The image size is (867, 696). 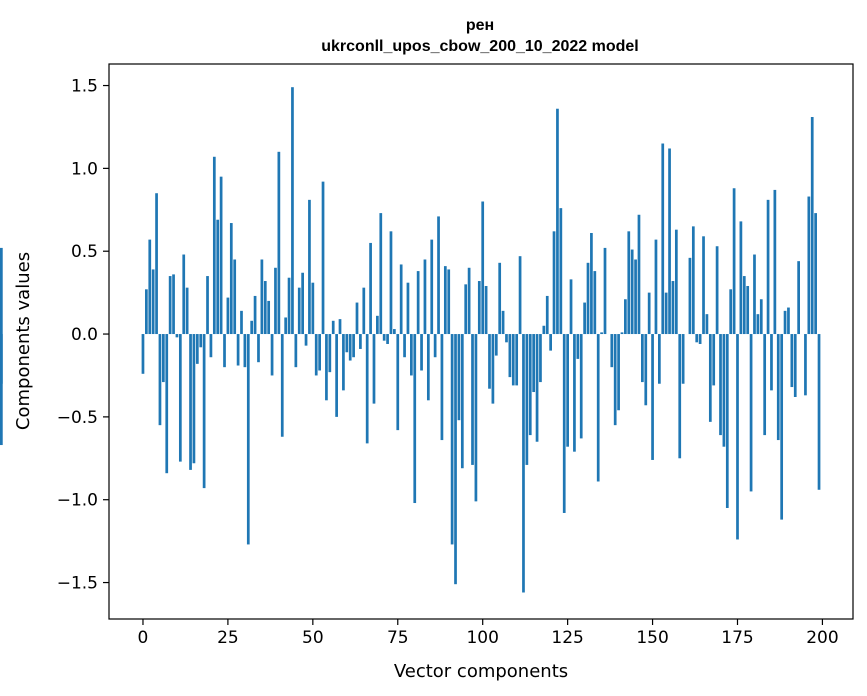 What do you see at coordinates (479, 46) in the screenshot?
I see `chart-subtitle: ukrconll_upos_cbow_200_10_2022 model` at bounding box center [479, 46].